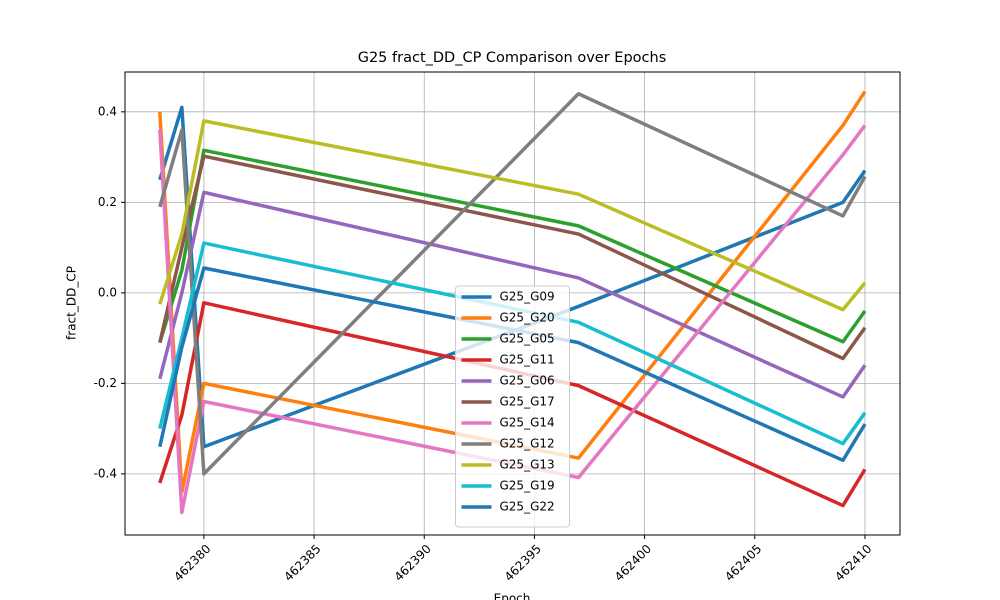 The width and height of the screenshot is (1000, 600). Describe the element at coordinates (107, 292) in the screenshot. I see `y-tick-label: 0.0` at that location.